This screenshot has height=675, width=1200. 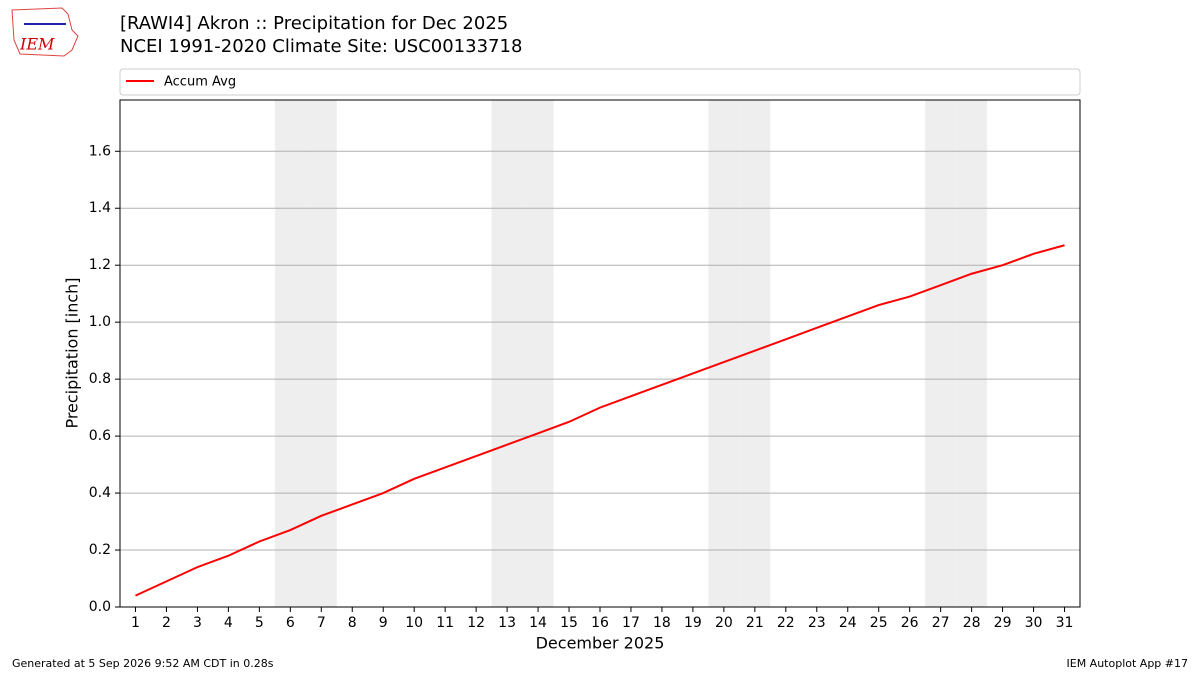 What do you see at coordinates (879, 623) in the screenshot?
I see `x-tick-label: 25` at bounding box center [879, 623].